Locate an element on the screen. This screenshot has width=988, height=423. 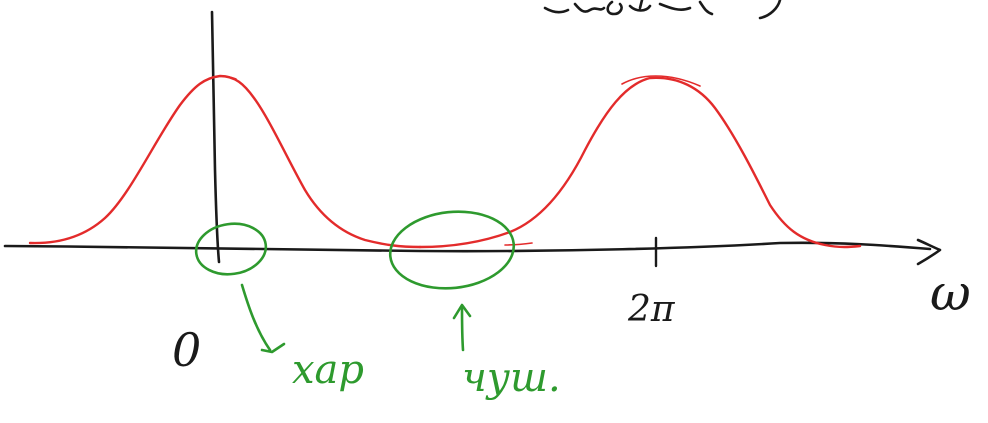
low-frequency-circle is located at coordinates (231, 249).